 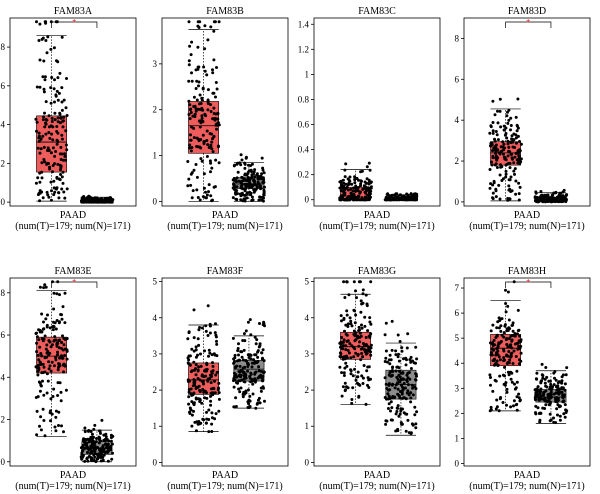 What do you see at coordinates (221, 119) in the screenshot?
I see `panel-fam83b: FAM83B 0 1 2 3 PAAD(num(T)=179; num(N)=171)` at bounding box center [221, 119].